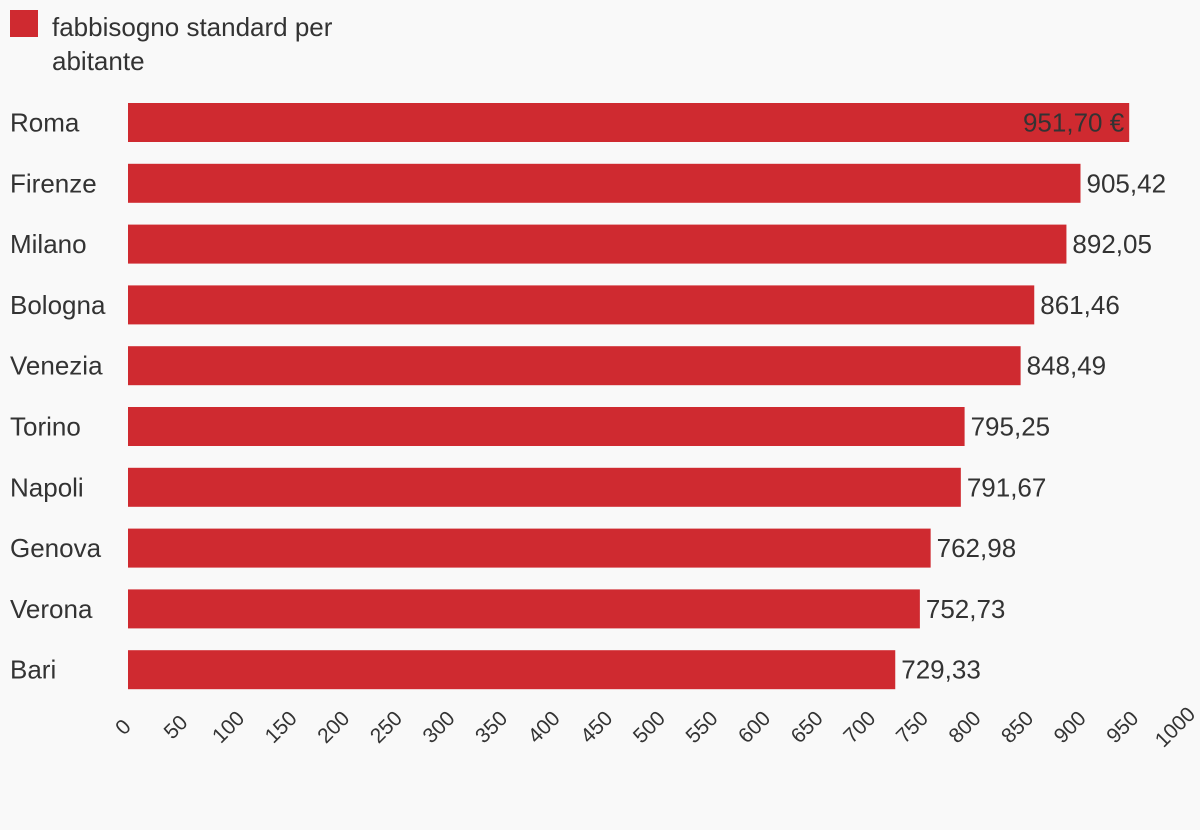  Describe the element at coordinates (966, 609) in the screenshot. I see `value-label: 752,73` at that location.